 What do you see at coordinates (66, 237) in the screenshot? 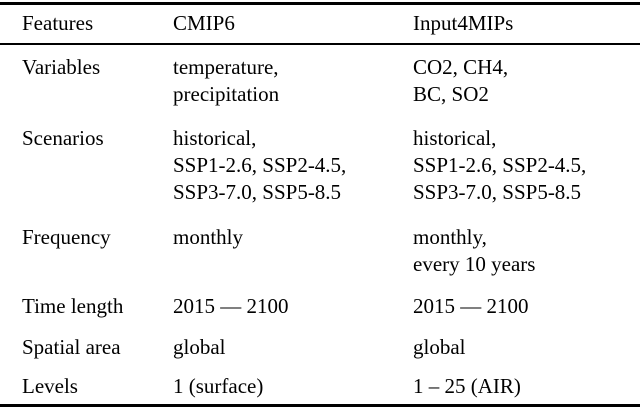
I see `row-label-frequency: Frequency` at bounding box center [66, 237].